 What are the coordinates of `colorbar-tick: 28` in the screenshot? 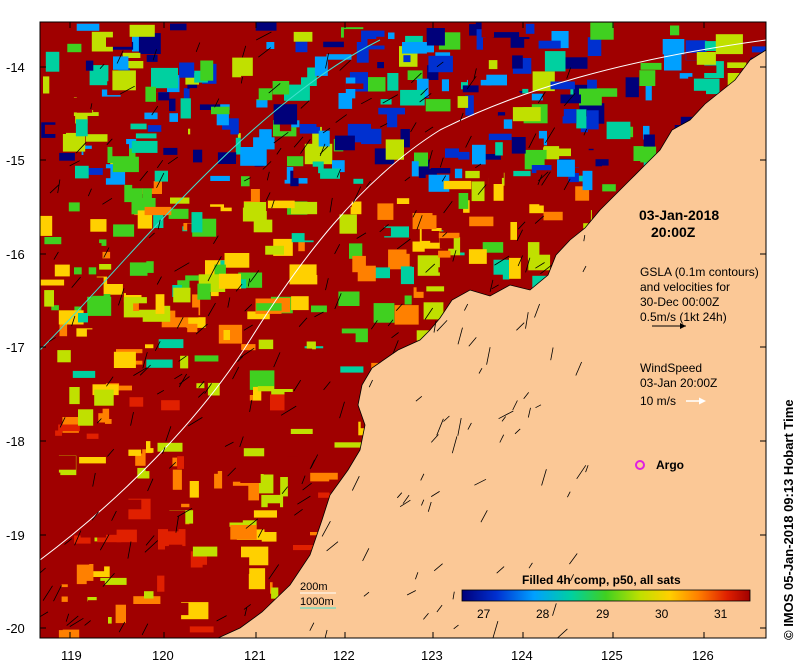 It's located at (543, 614).